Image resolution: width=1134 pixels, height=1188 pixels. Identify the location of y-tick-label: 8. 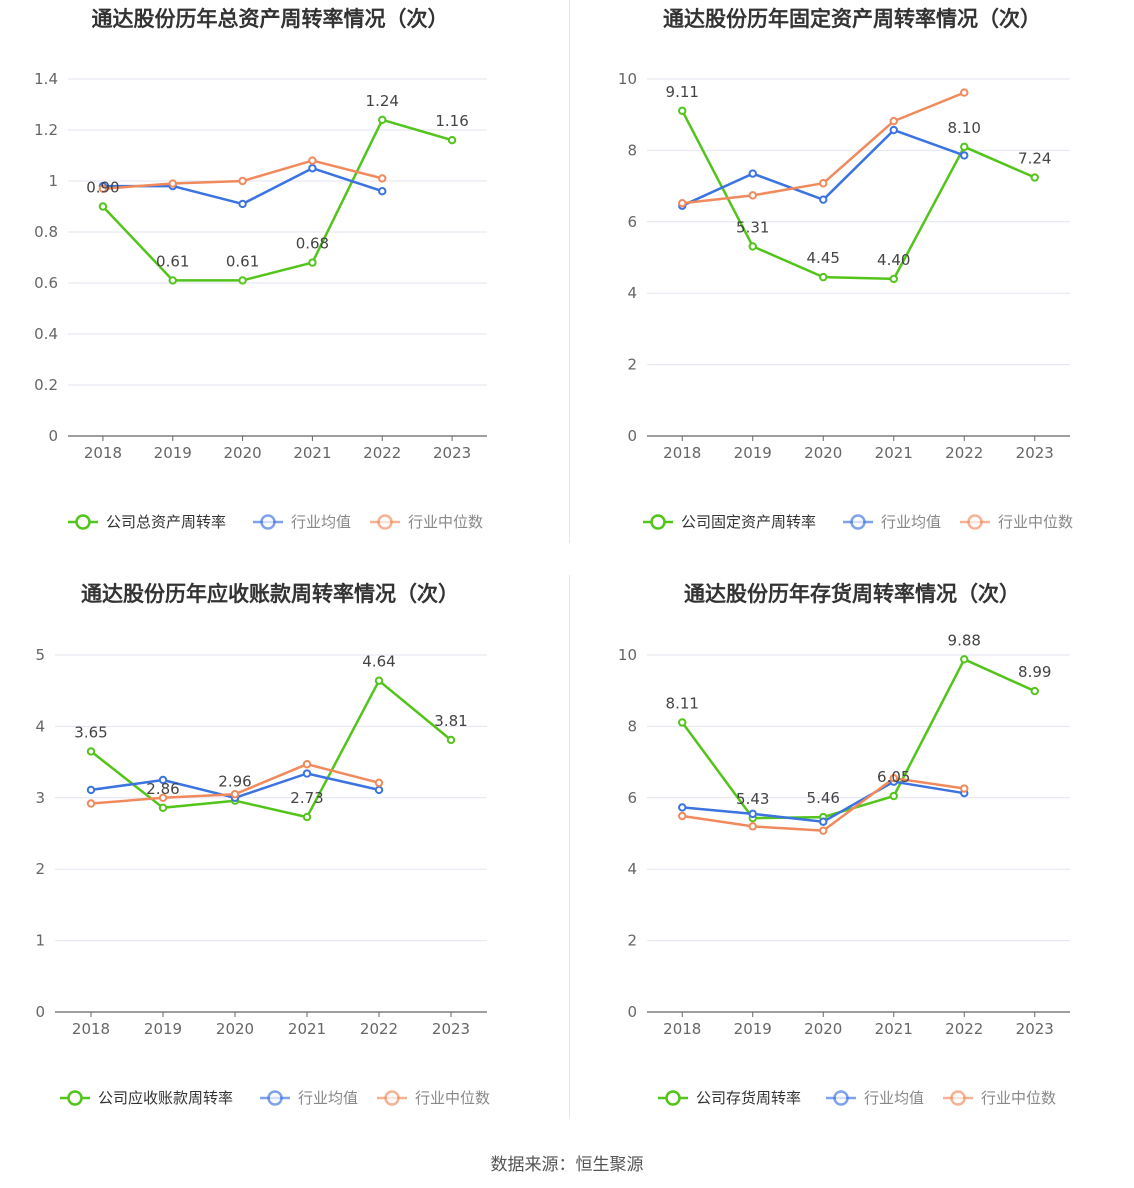
(632, 726).